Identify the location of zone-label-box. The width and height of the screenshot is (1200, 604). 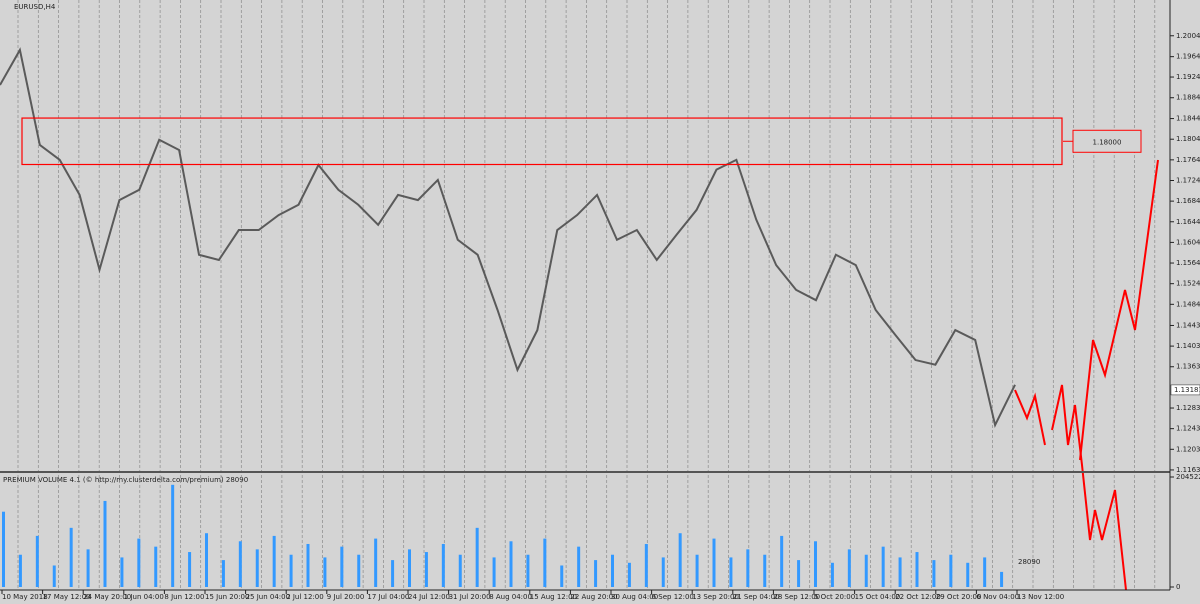
(1107, 141).